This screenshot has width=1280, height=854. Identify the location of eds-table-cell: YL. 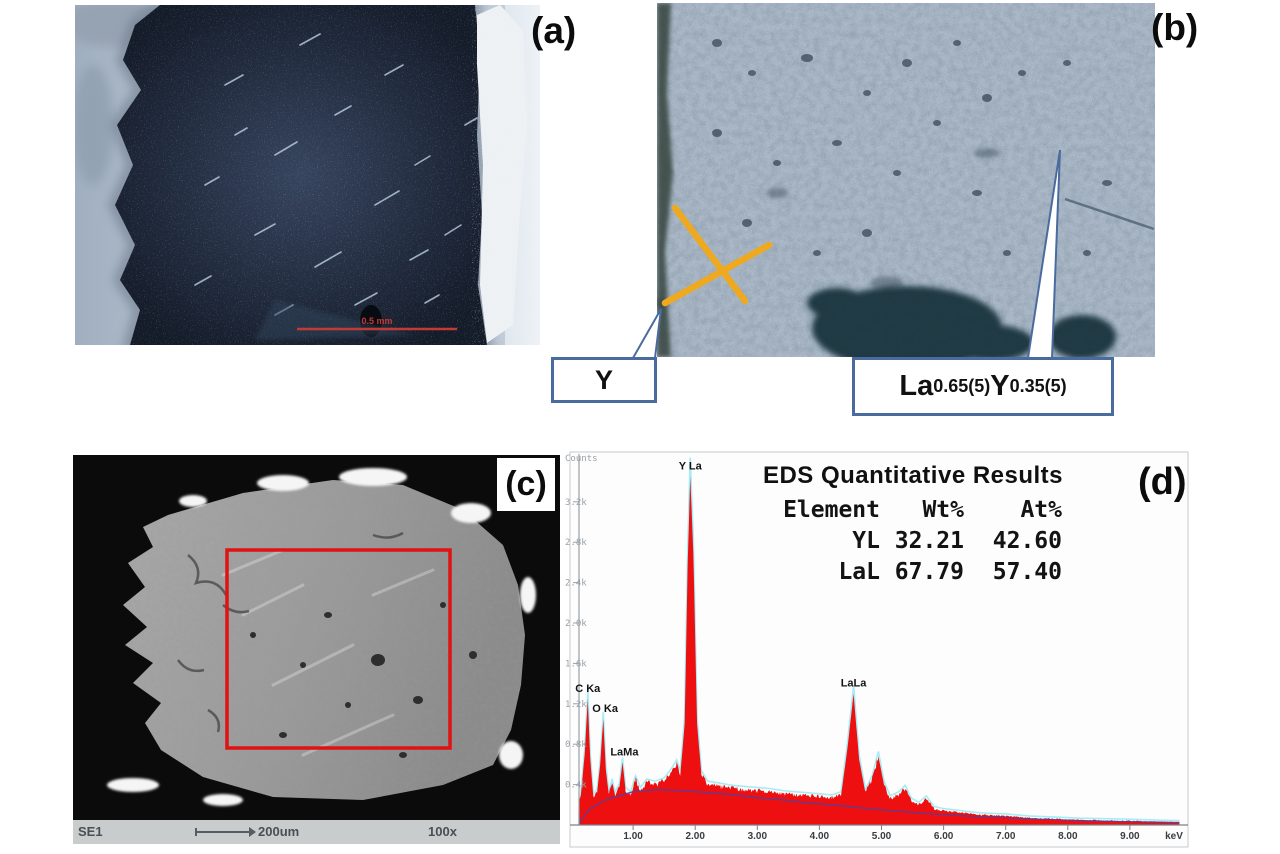
(866, 541).